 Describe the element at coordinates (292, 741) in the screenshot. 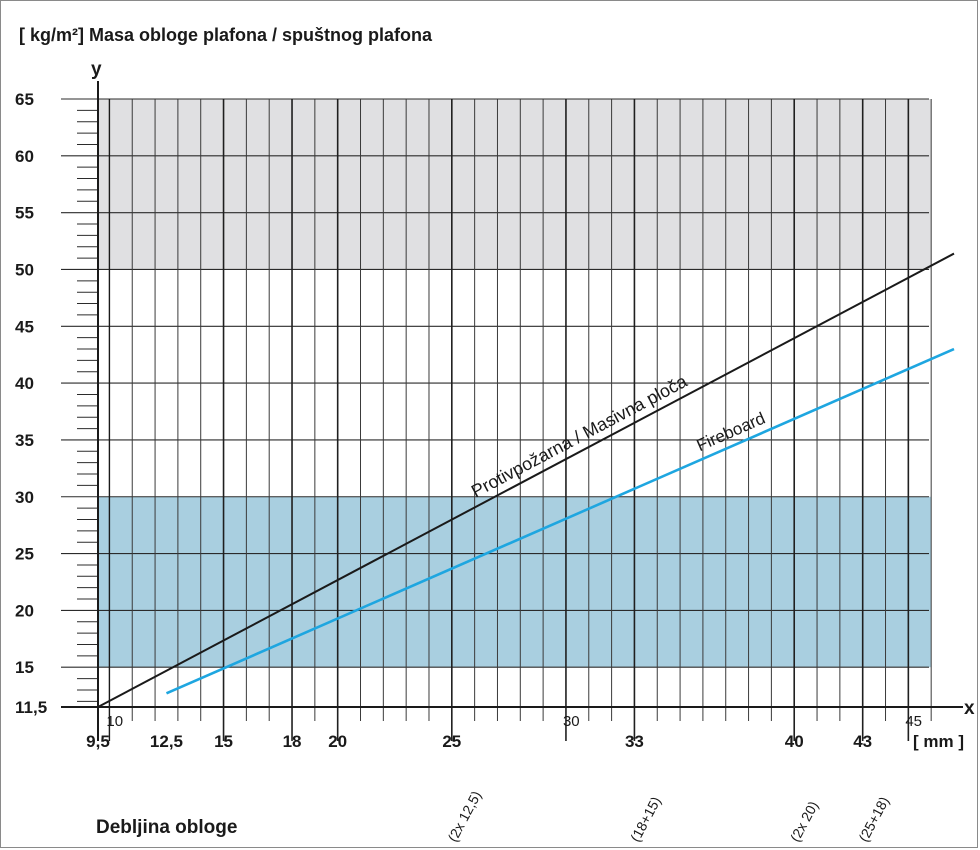

I see `x-tick-label: 18` at that location.